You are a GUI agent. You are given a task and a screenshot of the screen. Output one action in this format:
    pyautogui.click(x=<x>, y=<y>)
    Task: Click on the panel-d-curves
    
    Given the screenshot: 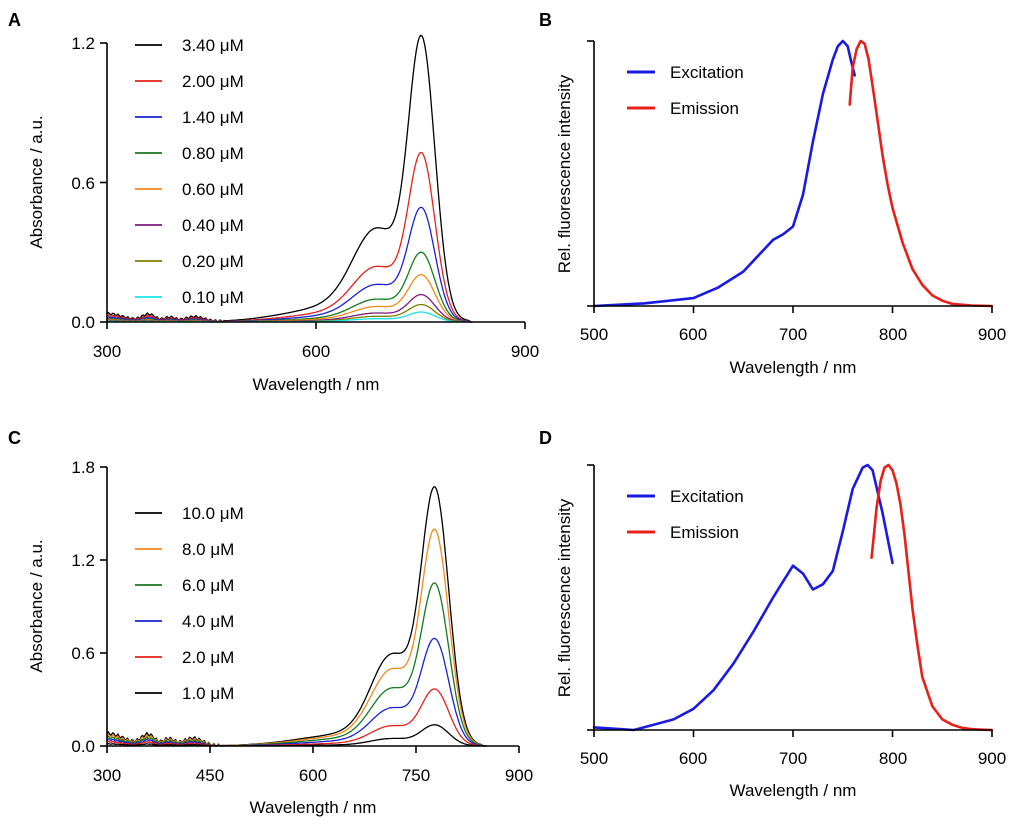 What is the action you would take?
    pyautogui.click(x=793, y=597)
    